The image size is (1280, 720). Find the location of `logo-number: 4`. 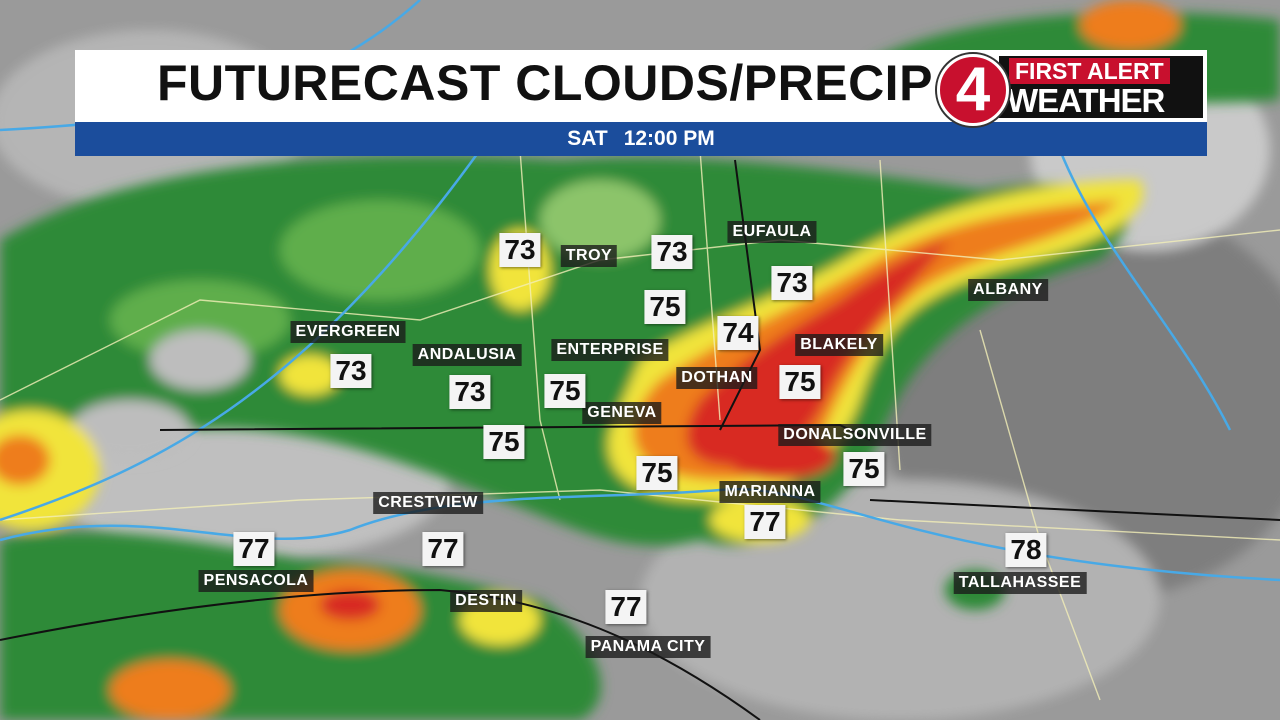

logo-number: 4 is located at coordinates (973, 90).